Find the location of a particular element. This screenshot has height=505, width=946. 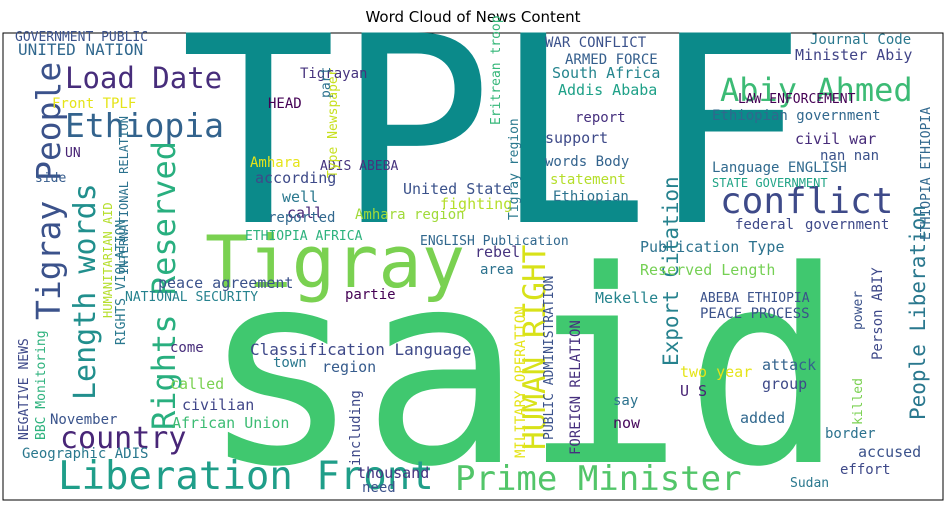

word: ENGLISH Publication is located at coordinates (494, 241).